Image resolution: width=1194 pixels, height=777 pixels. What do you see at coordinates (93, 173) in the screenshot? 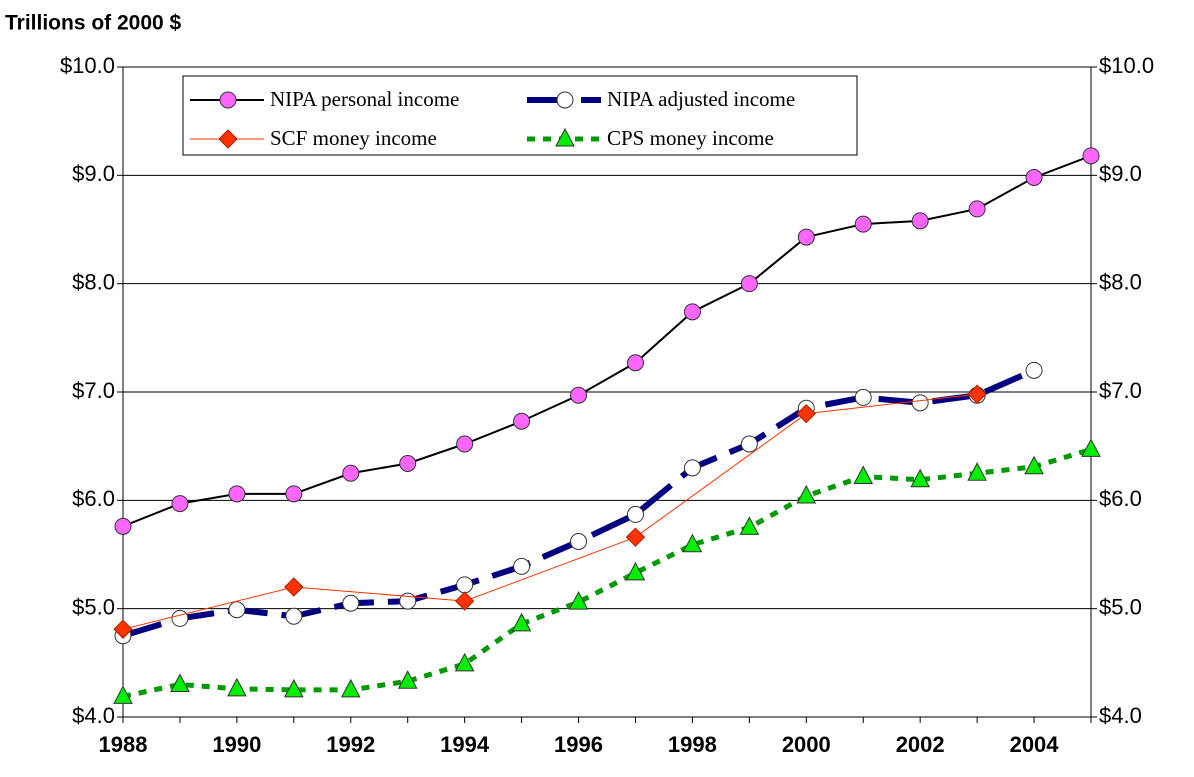
I see `y-tick-label: $9.0` at bounding box center [93, 173].